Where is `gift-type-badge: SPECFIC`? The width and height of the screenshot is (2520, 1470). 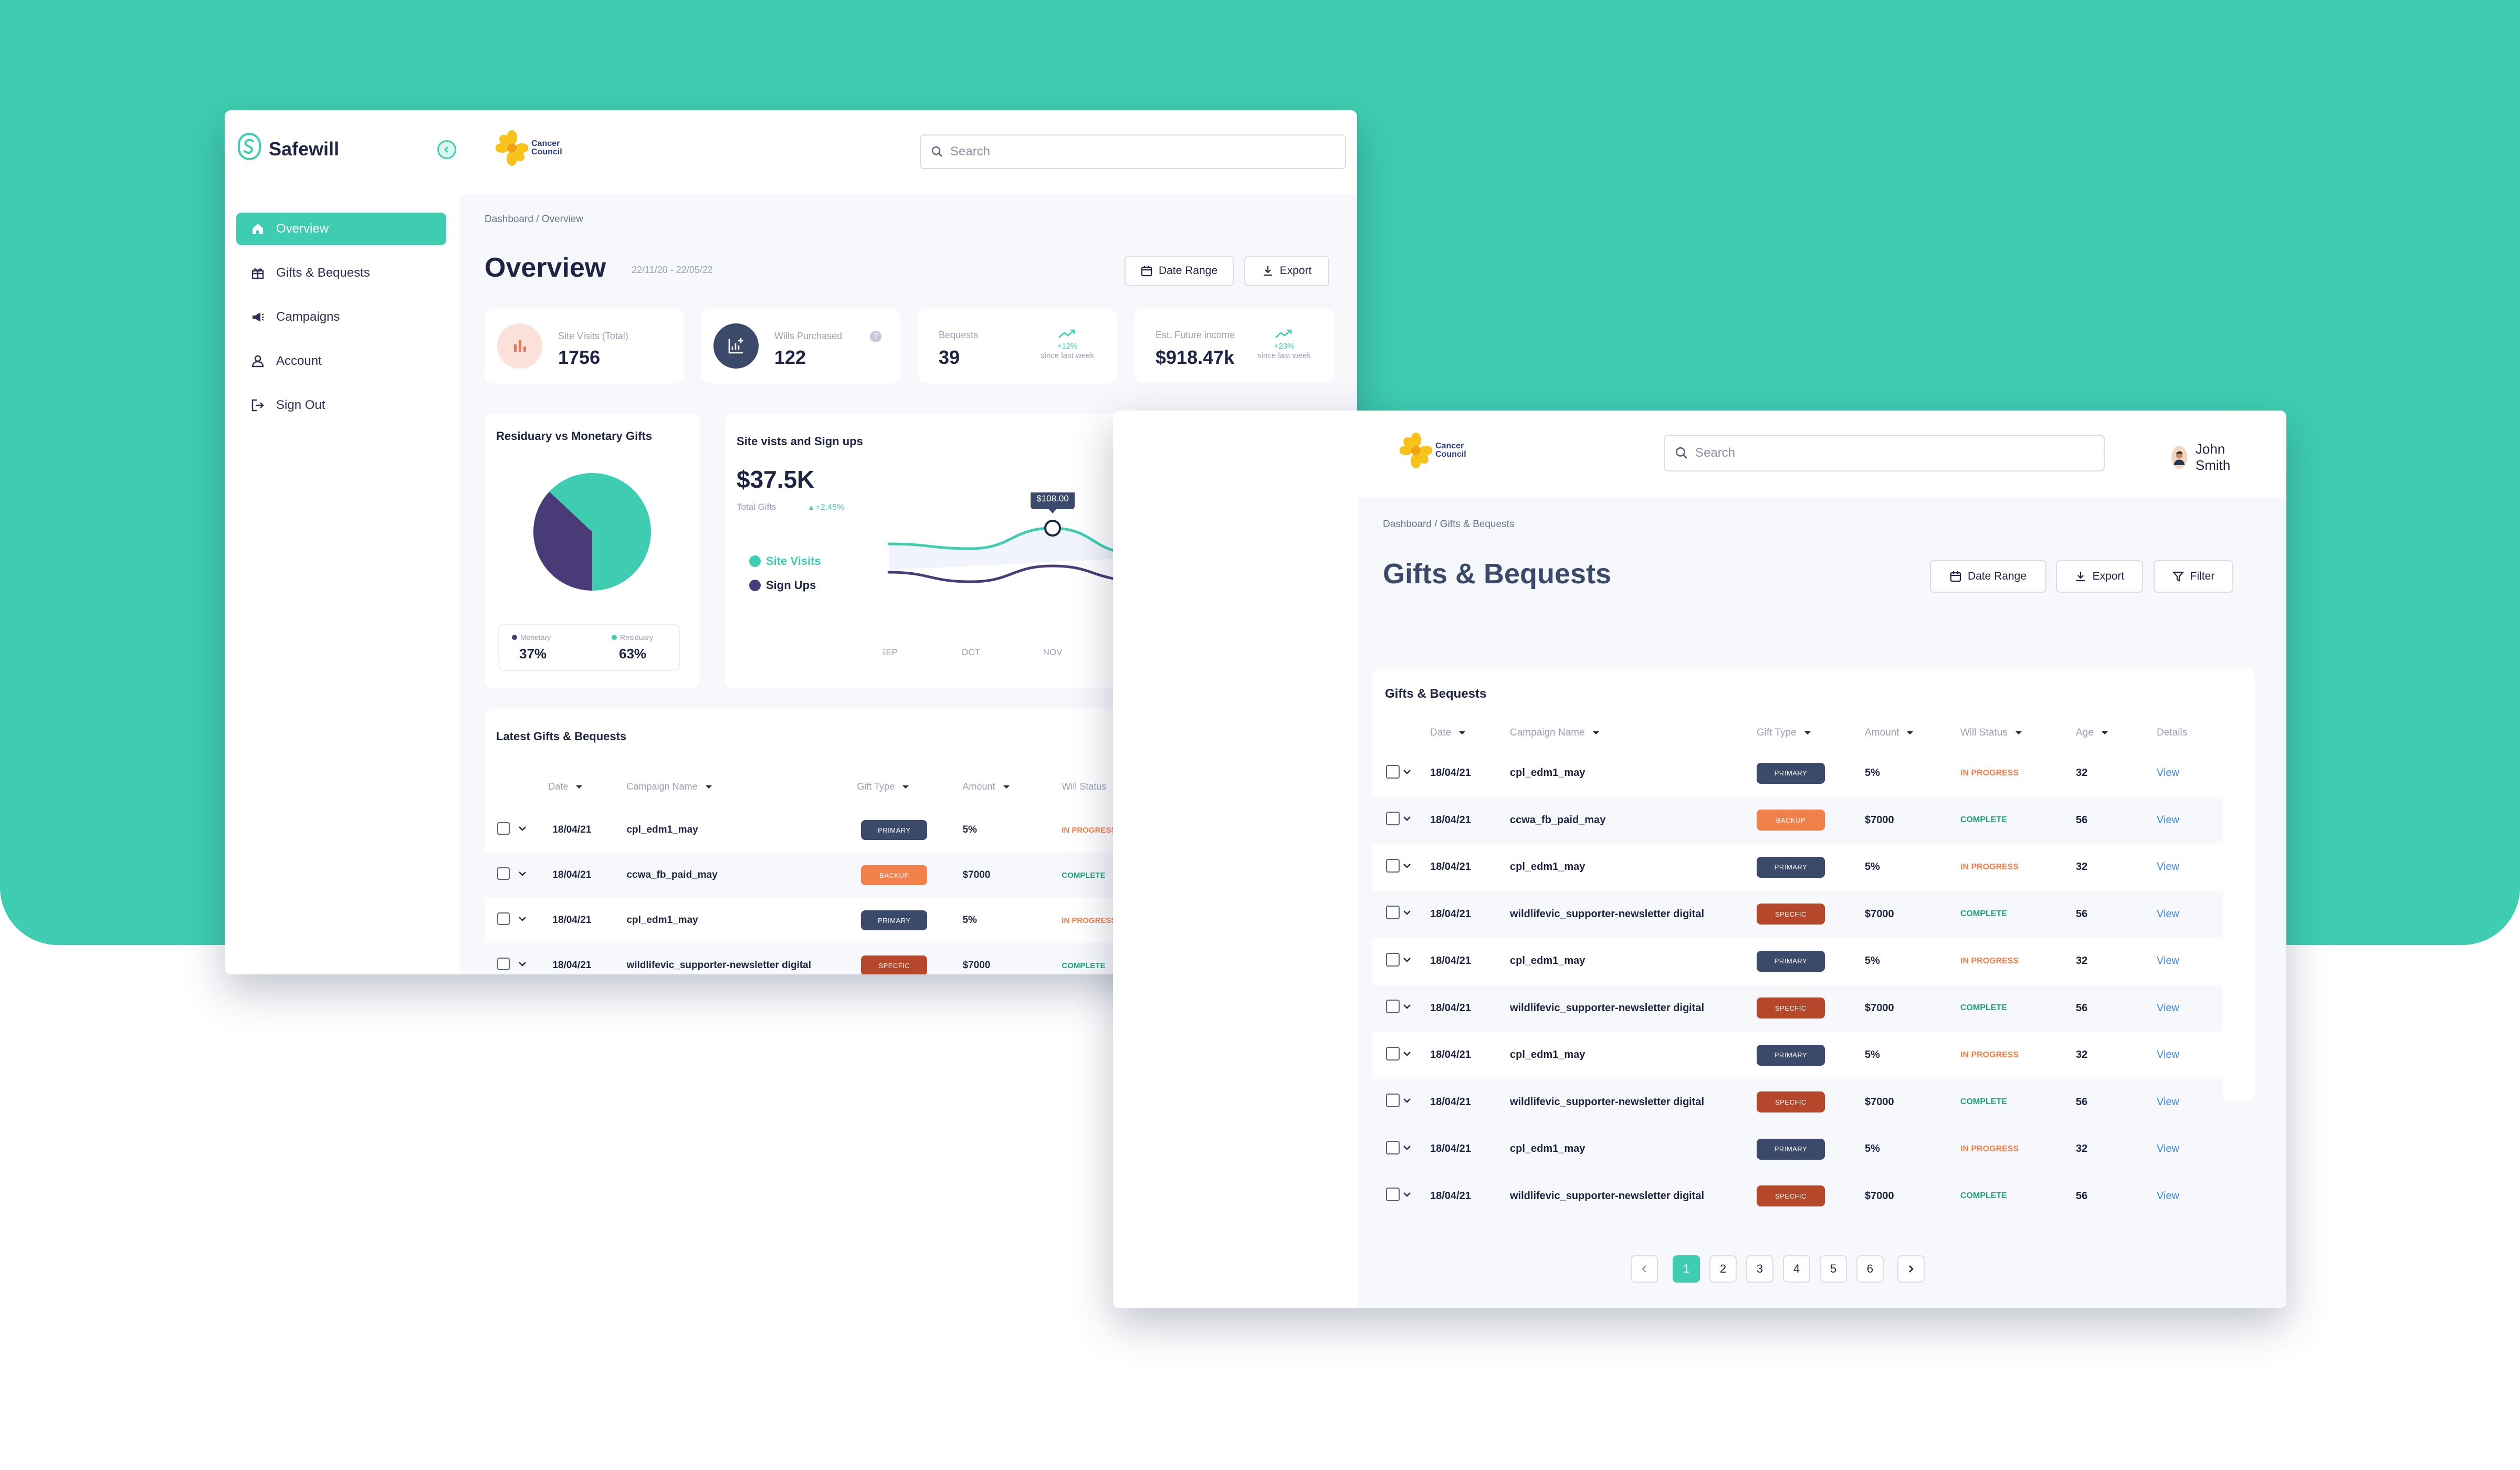 gift-type-badge: SPECFIC is located at coordinates (1791, 914).